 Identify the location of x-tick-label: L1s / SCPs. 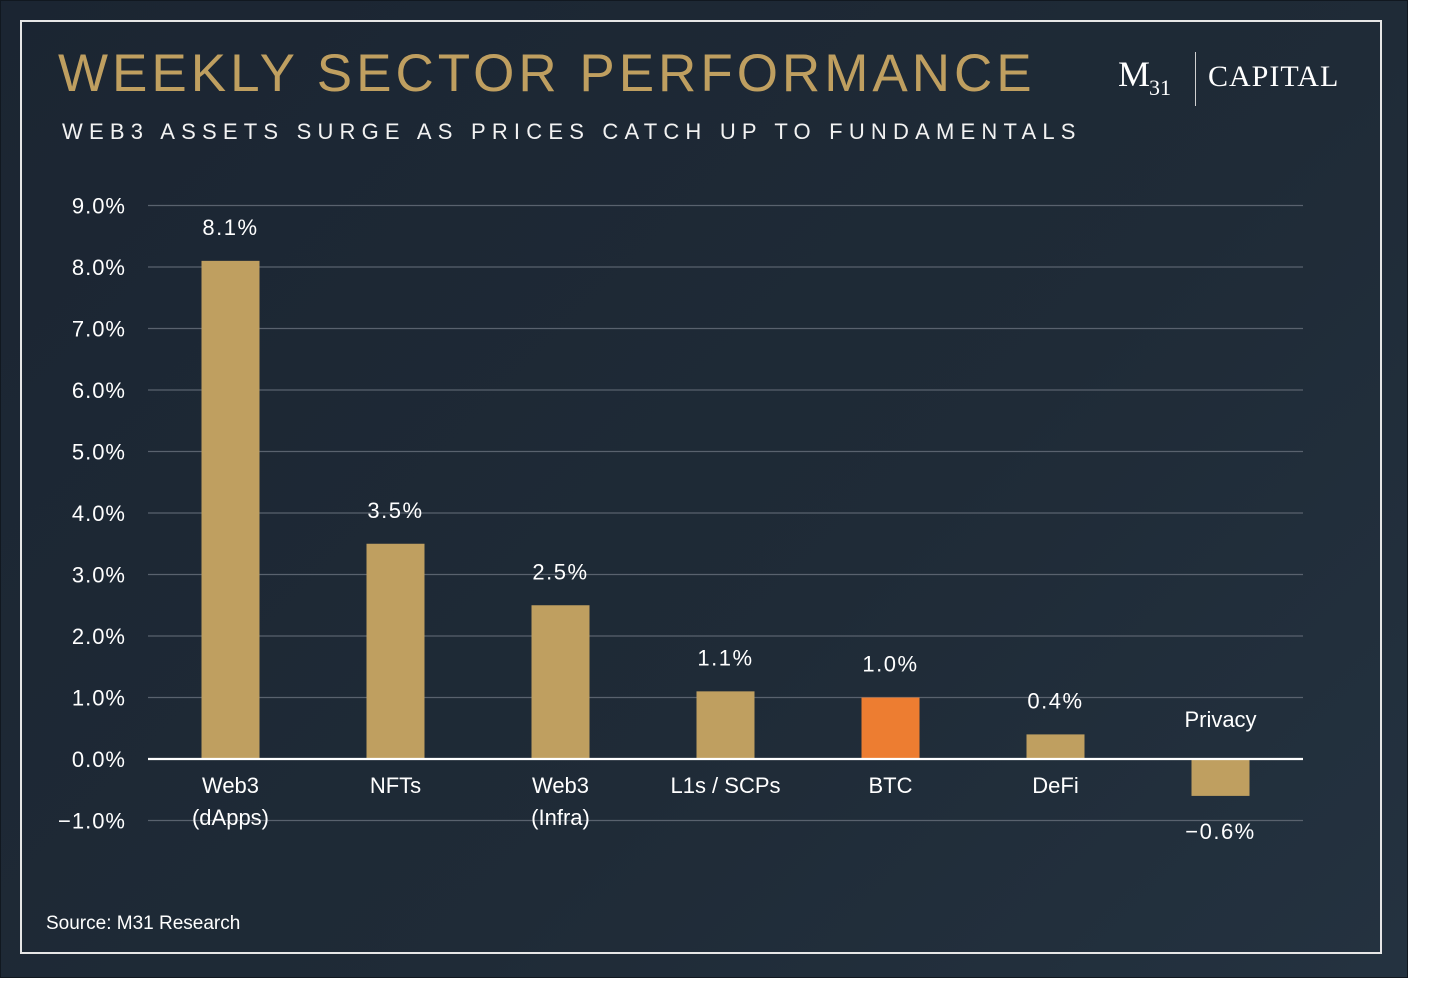
(725, 785).